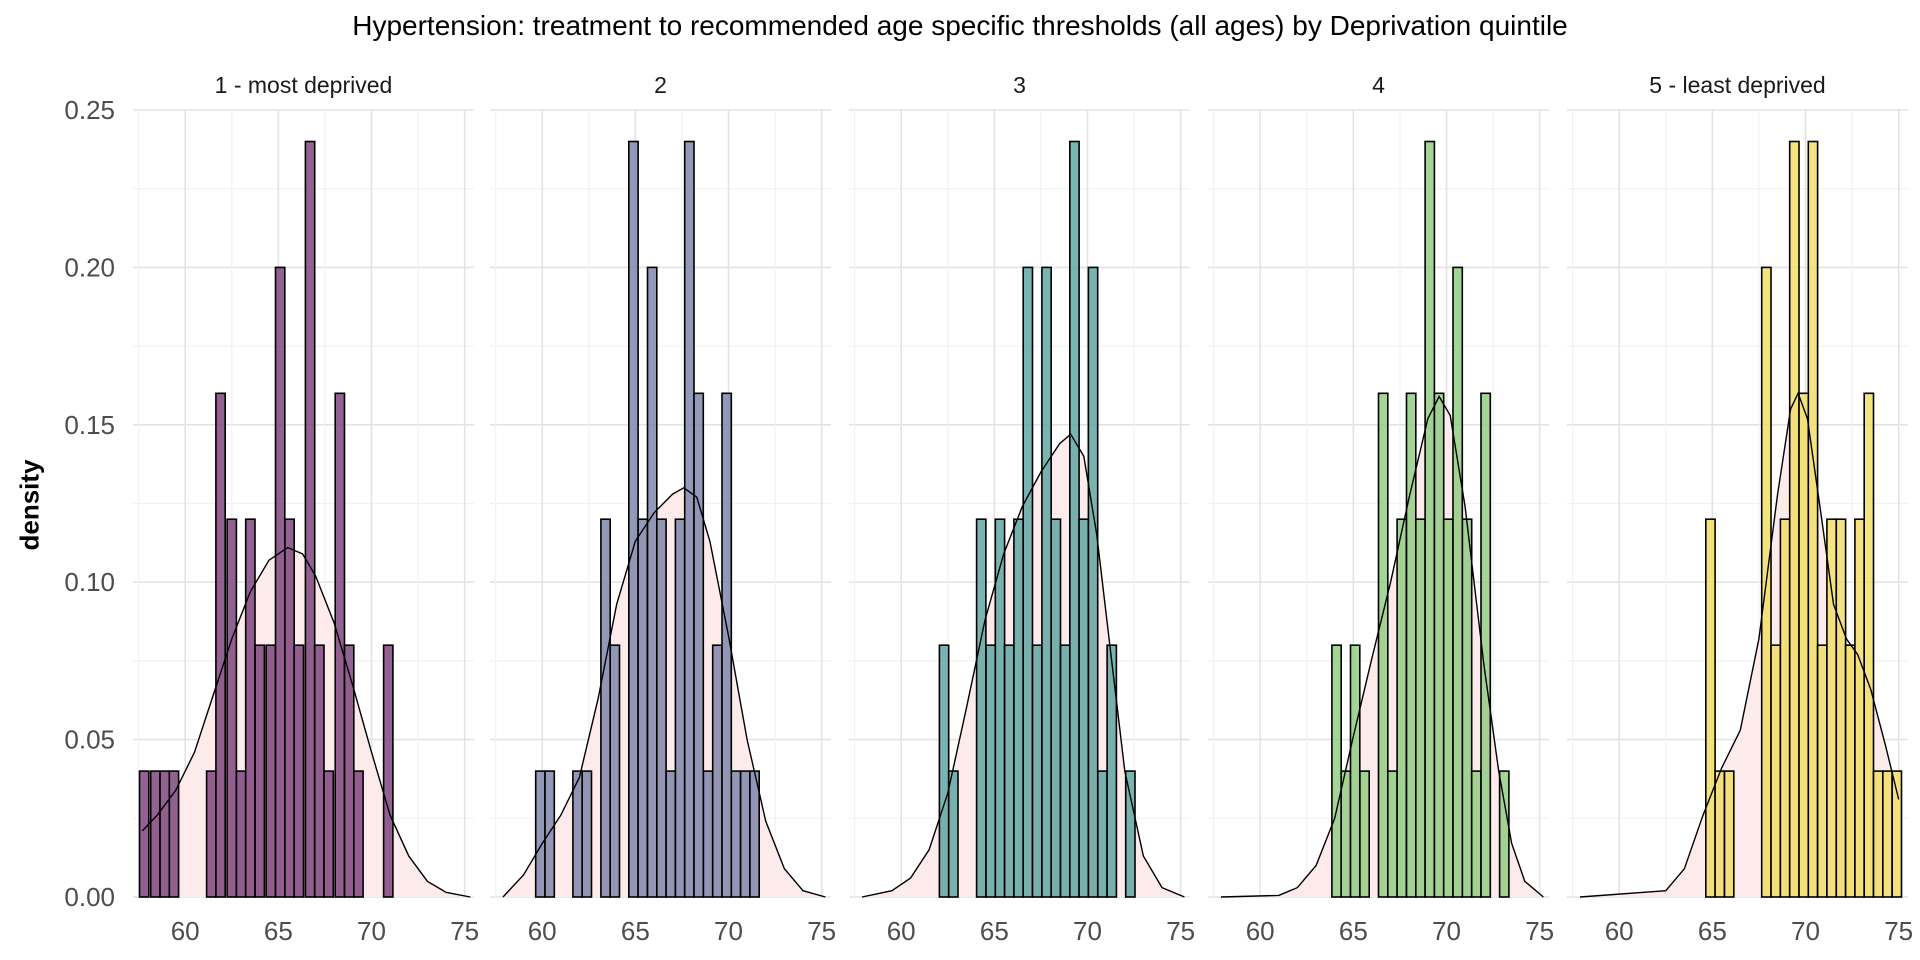 The width and height of the screenshot is (1920, 960). What do you see at coordinates (89, 897) in the screenshot?
I see `y-tick-label: 0.00` at bounding box center [89, 897].